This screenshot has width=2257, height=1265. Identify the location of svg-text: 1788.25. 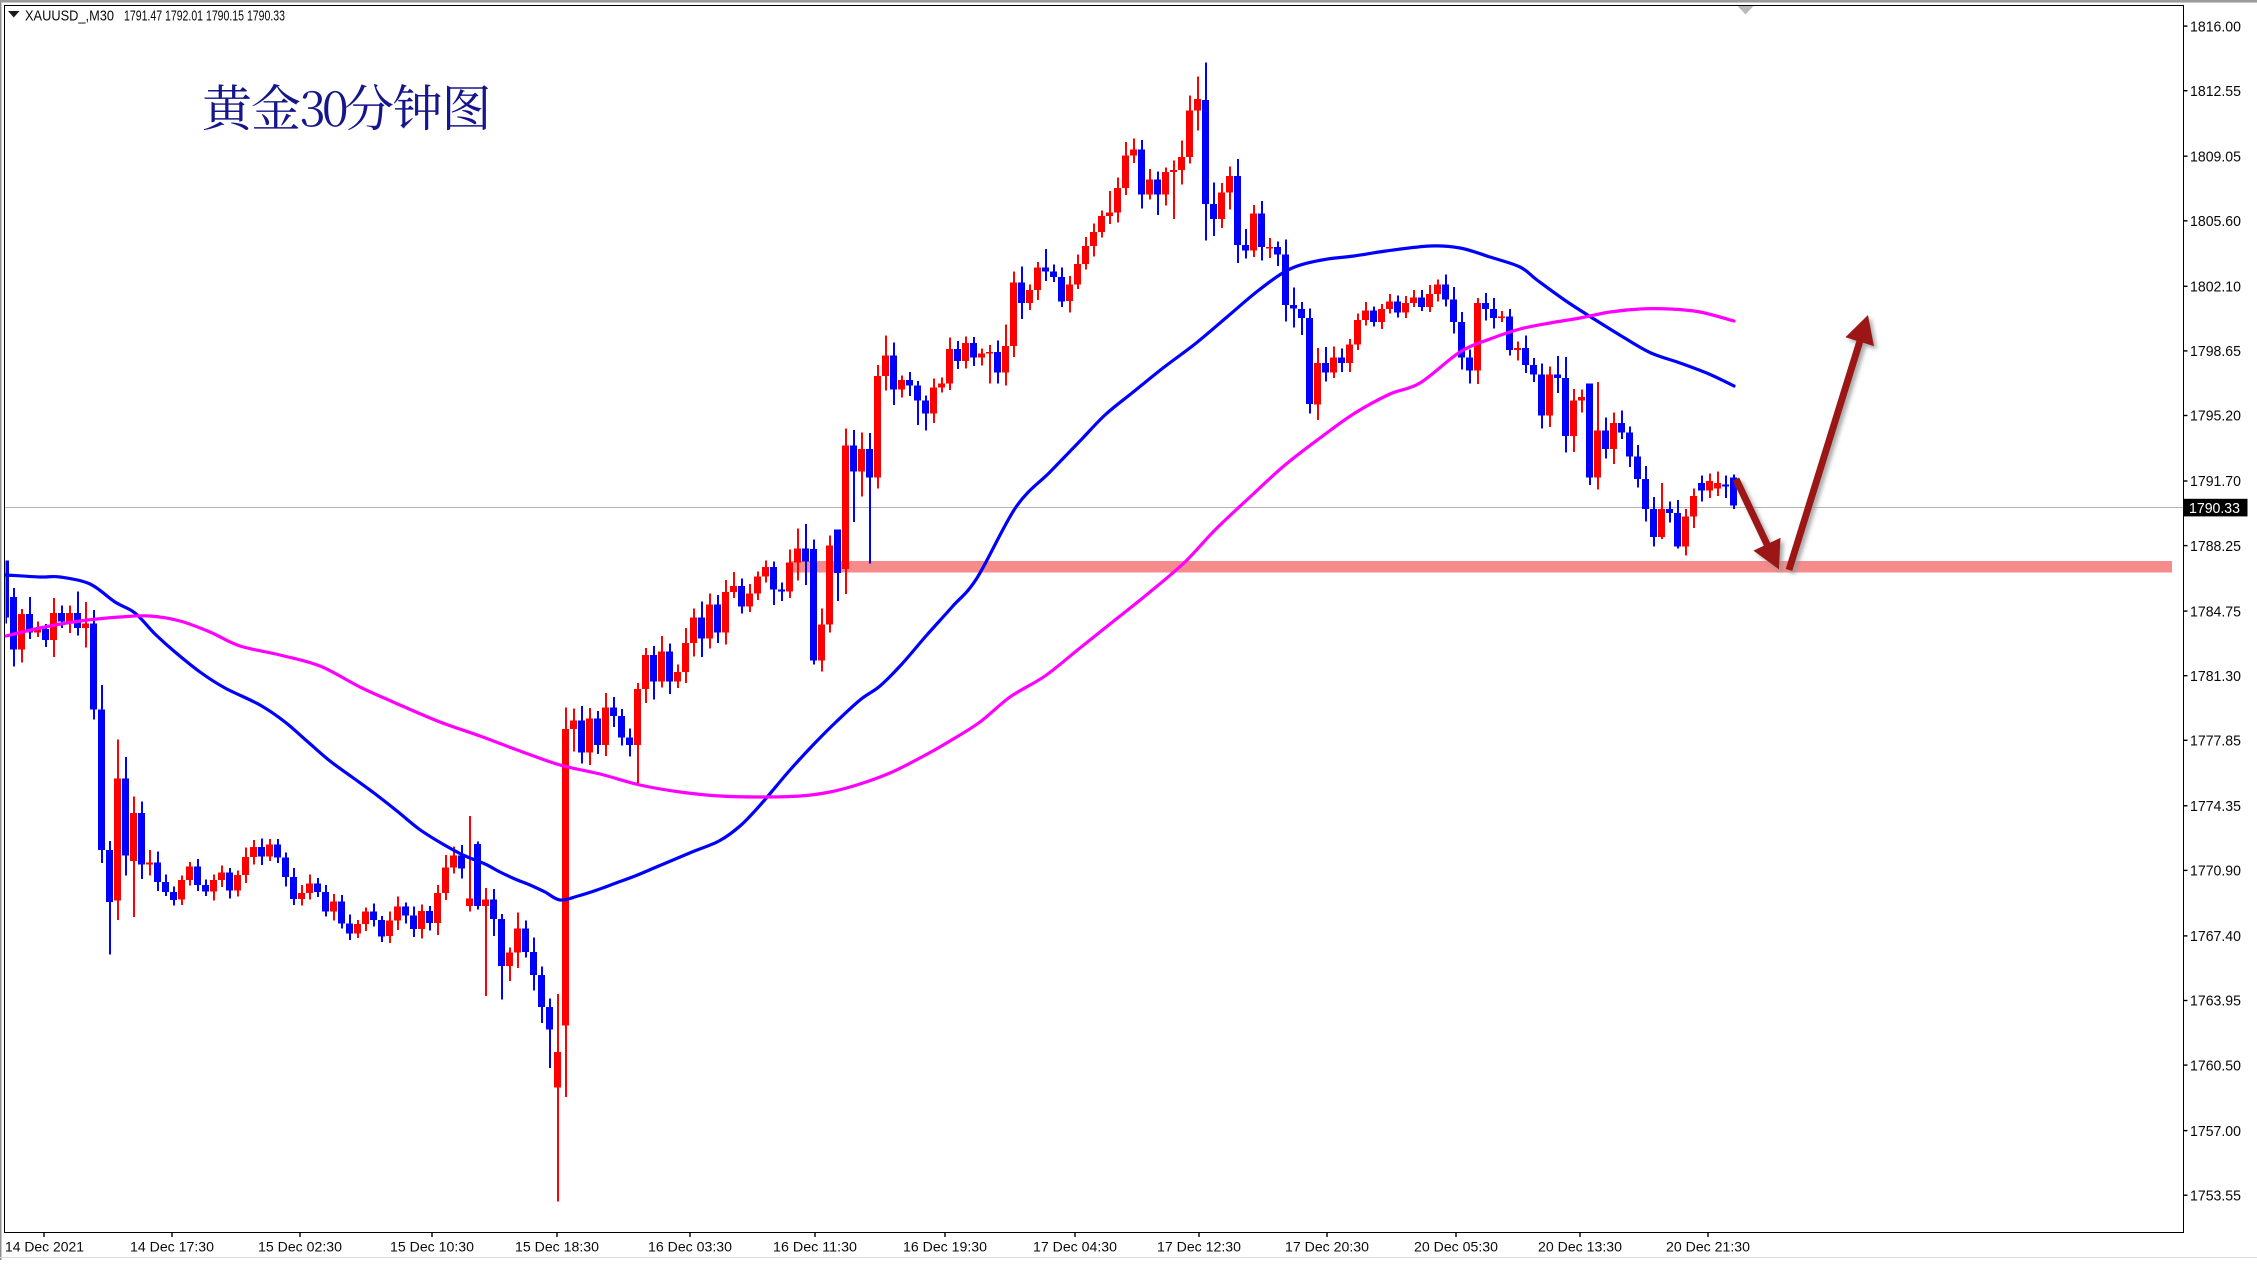
(2215, 547).